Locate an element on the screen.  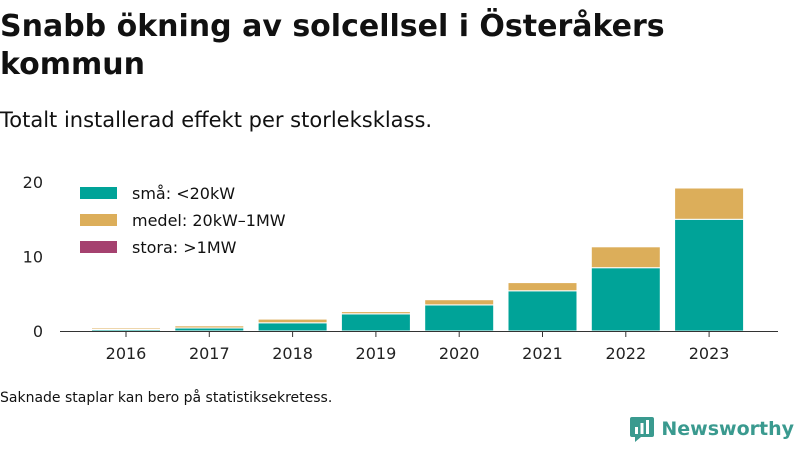
x-tick-label-2021: 2021 is located at coordinates (542, 353).